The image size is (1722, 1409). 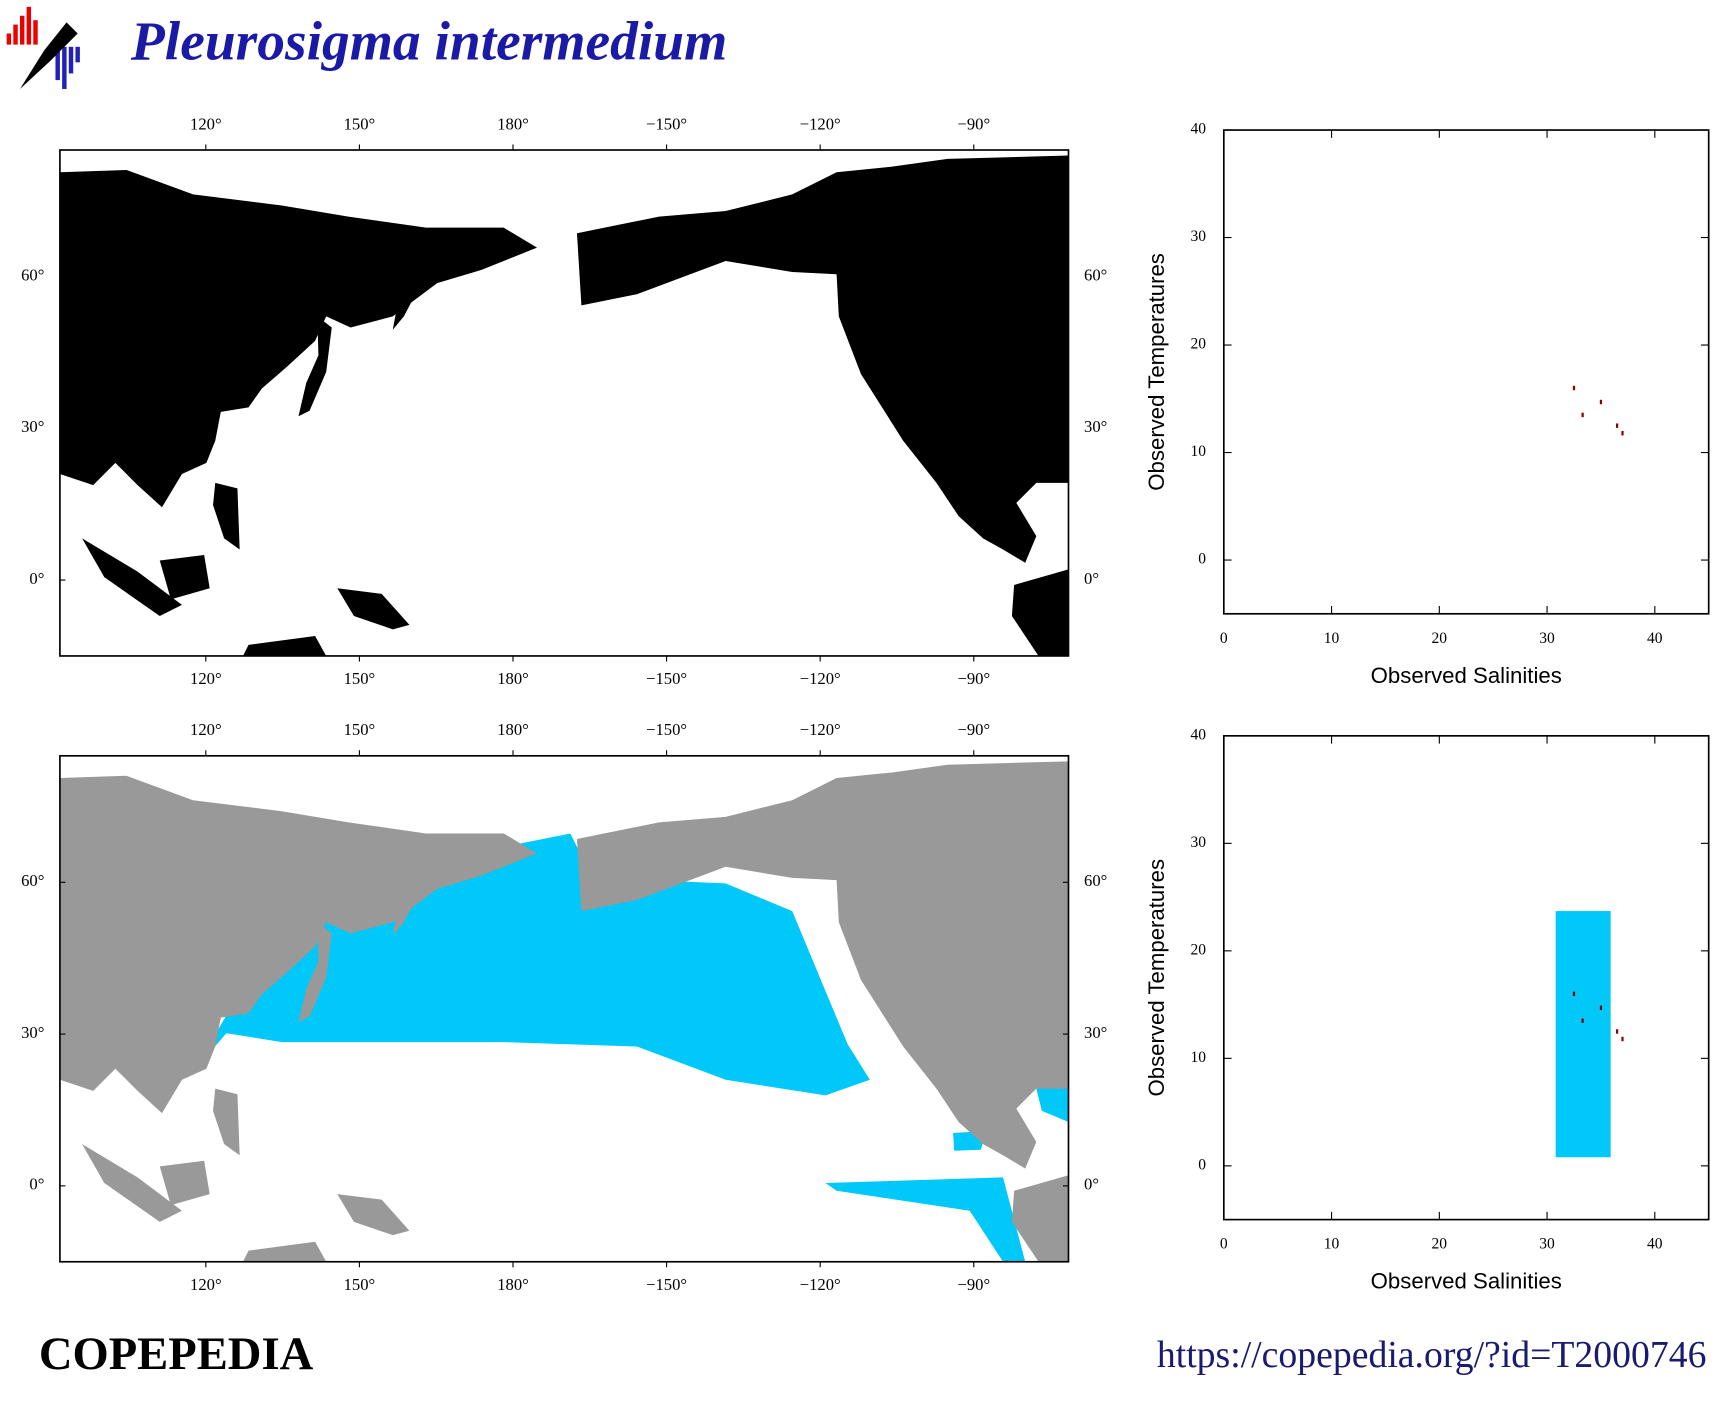 I want to click on logo, so click(x=43, y=47).